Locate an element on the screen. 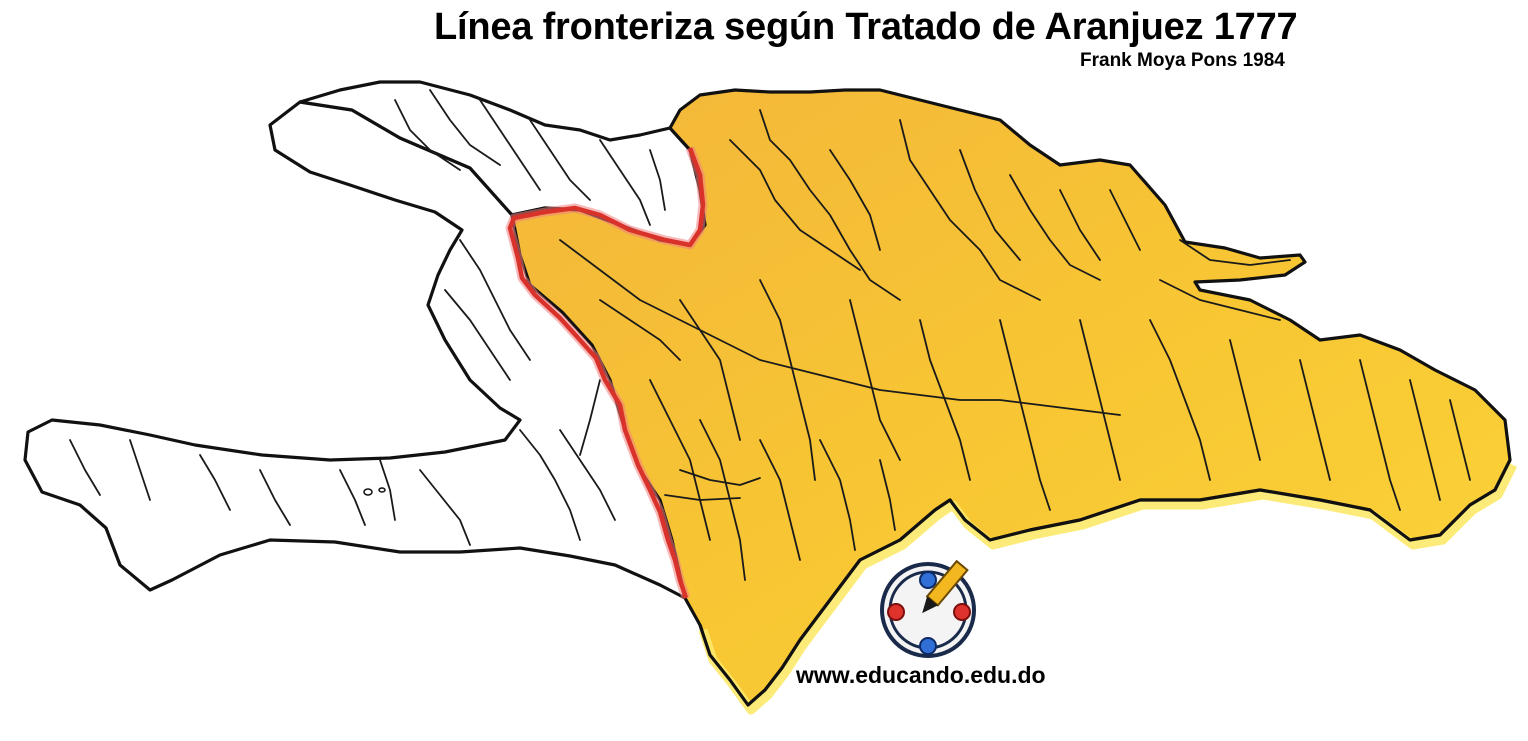  map-author: Frank Moya Pons 1984 is located at coordinates (1182, 60).